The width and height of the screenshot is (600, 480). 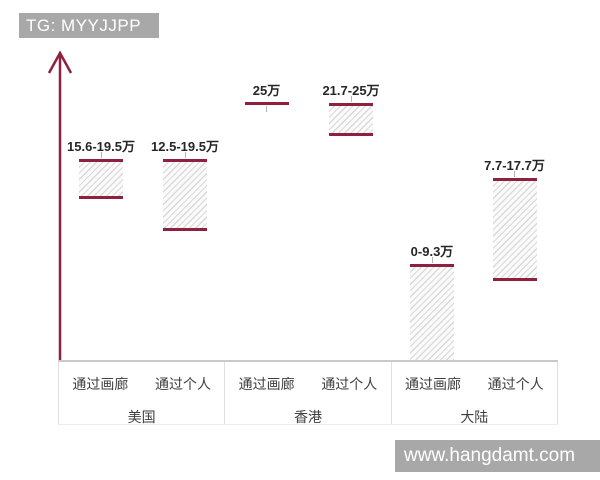 I want to click on telegram-watermark-badge: TG: MYYJJPP, so click(x=89, y=25).